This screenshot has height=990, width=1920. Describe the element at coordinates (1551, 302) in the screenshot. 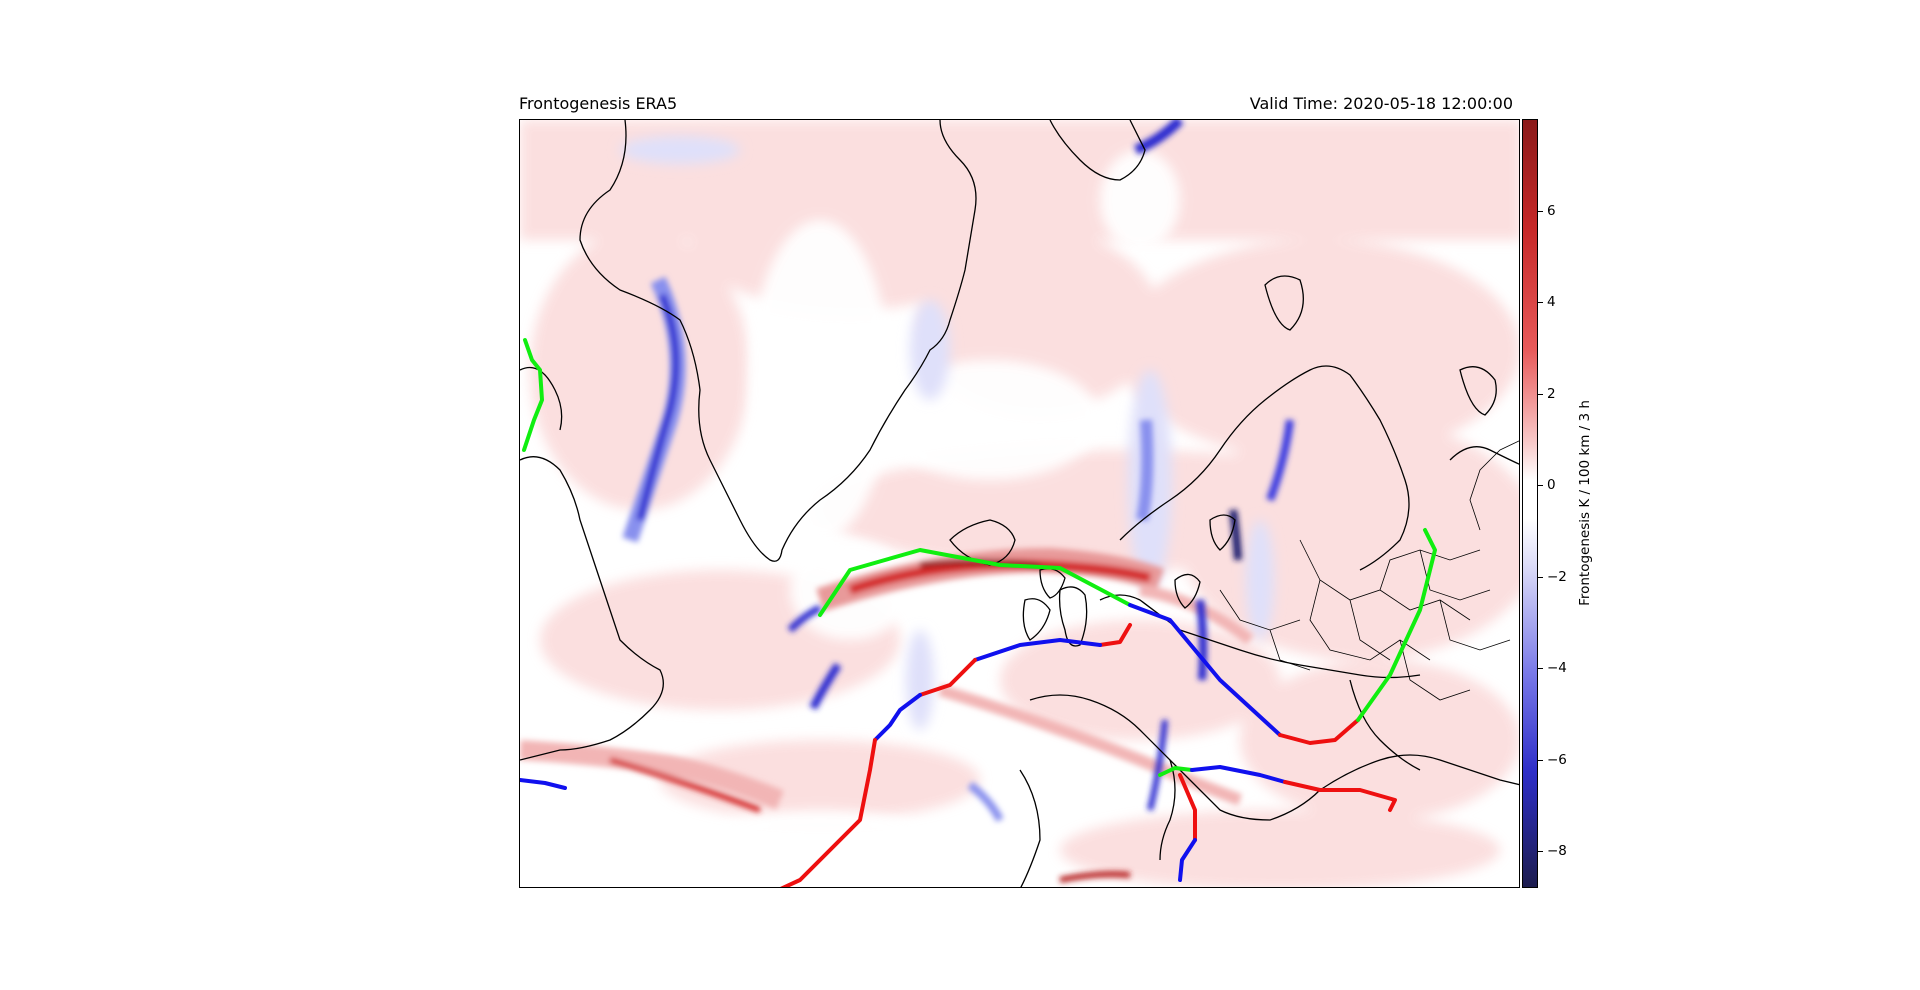

I see `colorbar-tick-label: 4` at that location.